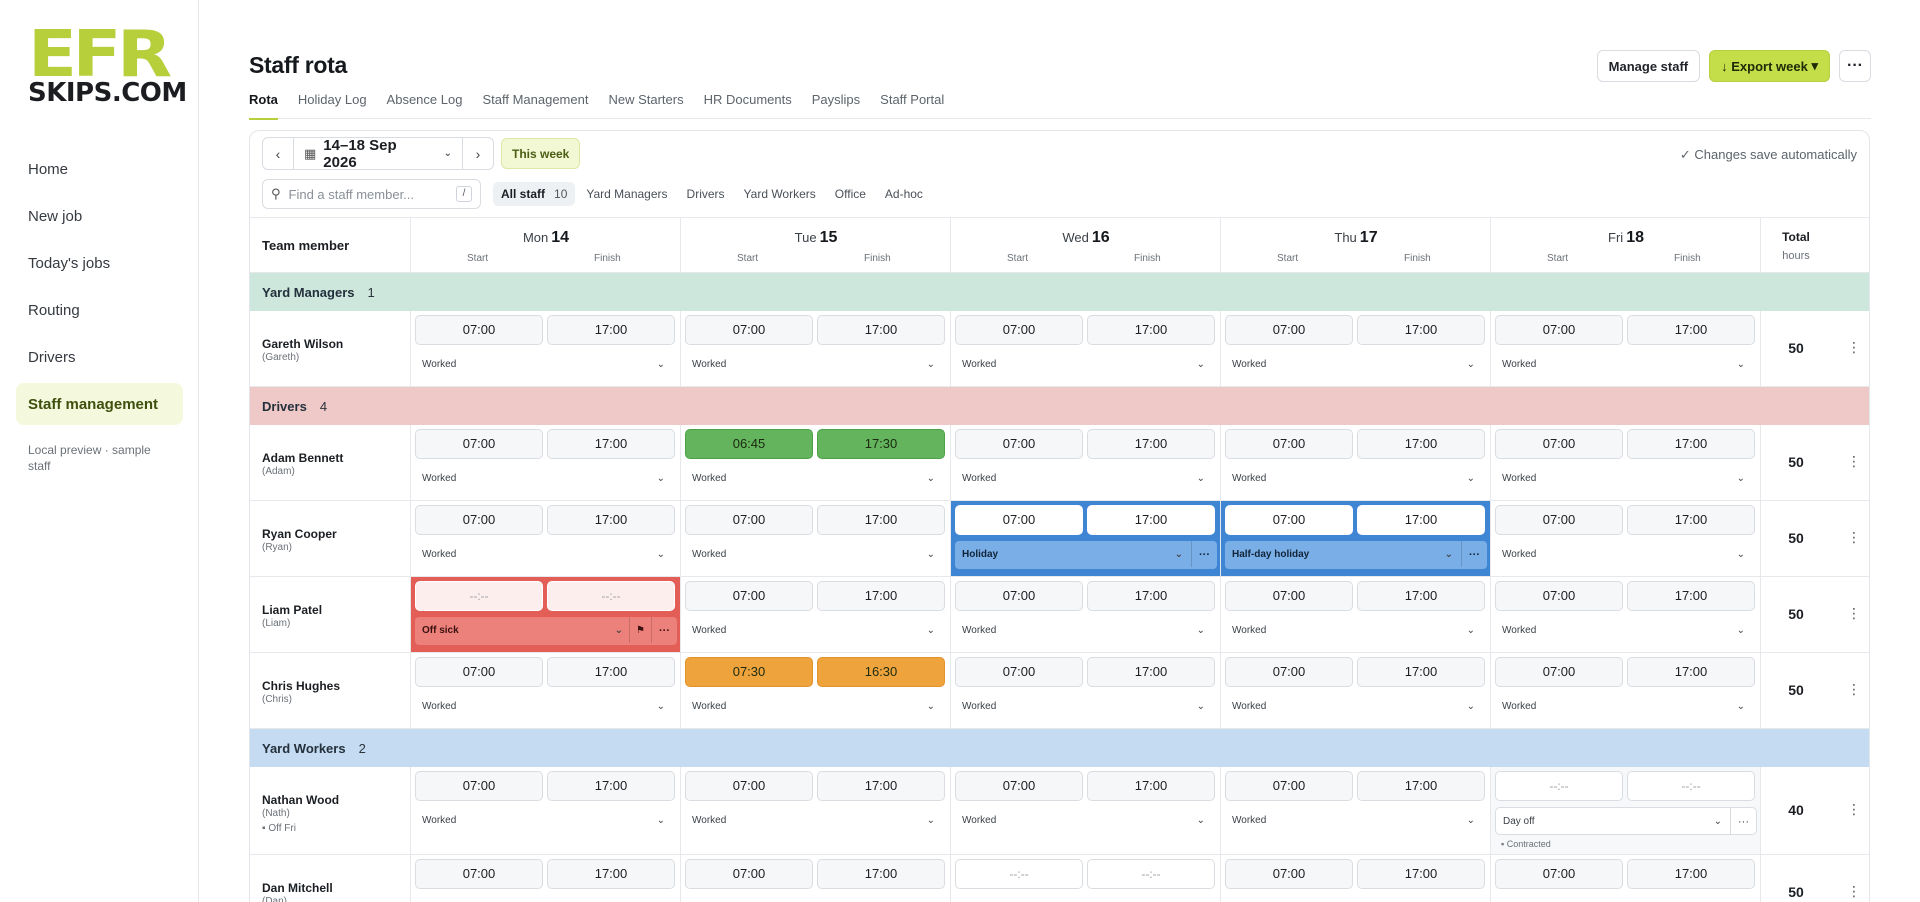 This screenshot has height=902, width=1920. I want to click on staff-name: Liam Patel, so click(292, 610).